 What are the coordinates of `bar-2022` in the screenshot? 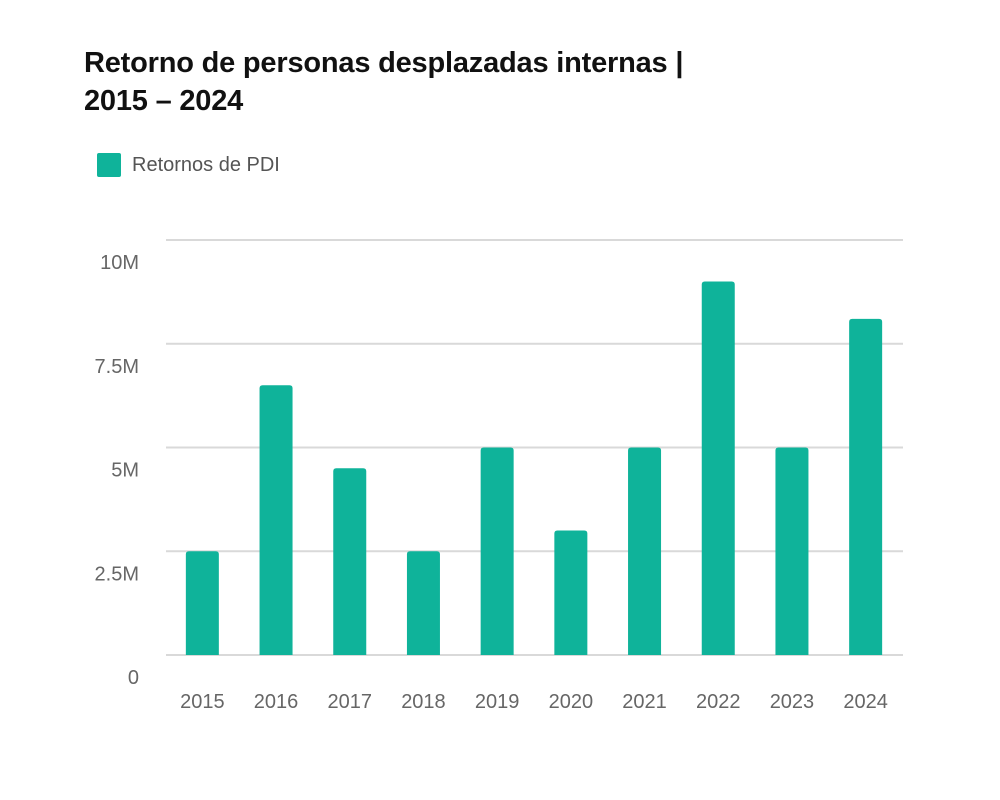 It's located at (718, 468).